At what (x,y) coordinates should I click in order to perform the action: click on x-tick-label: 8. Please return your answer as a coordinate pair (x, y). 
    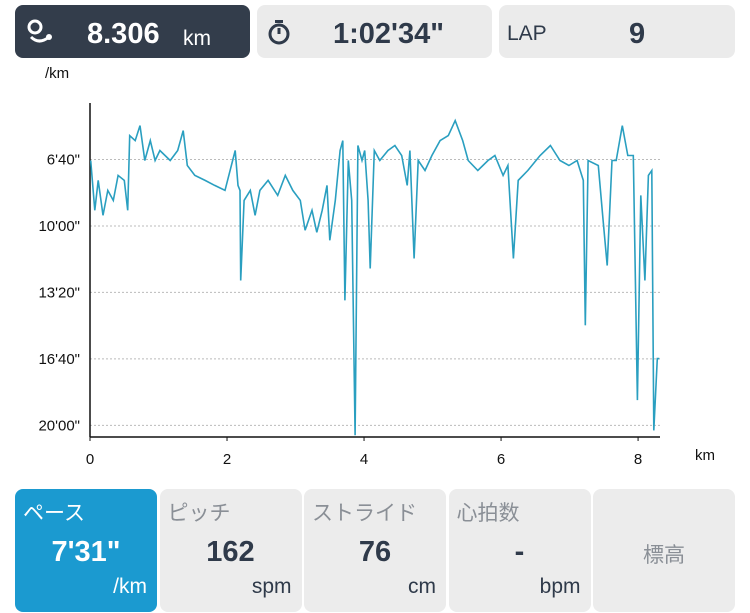
    Looking at the image, I should click on (638, 459).